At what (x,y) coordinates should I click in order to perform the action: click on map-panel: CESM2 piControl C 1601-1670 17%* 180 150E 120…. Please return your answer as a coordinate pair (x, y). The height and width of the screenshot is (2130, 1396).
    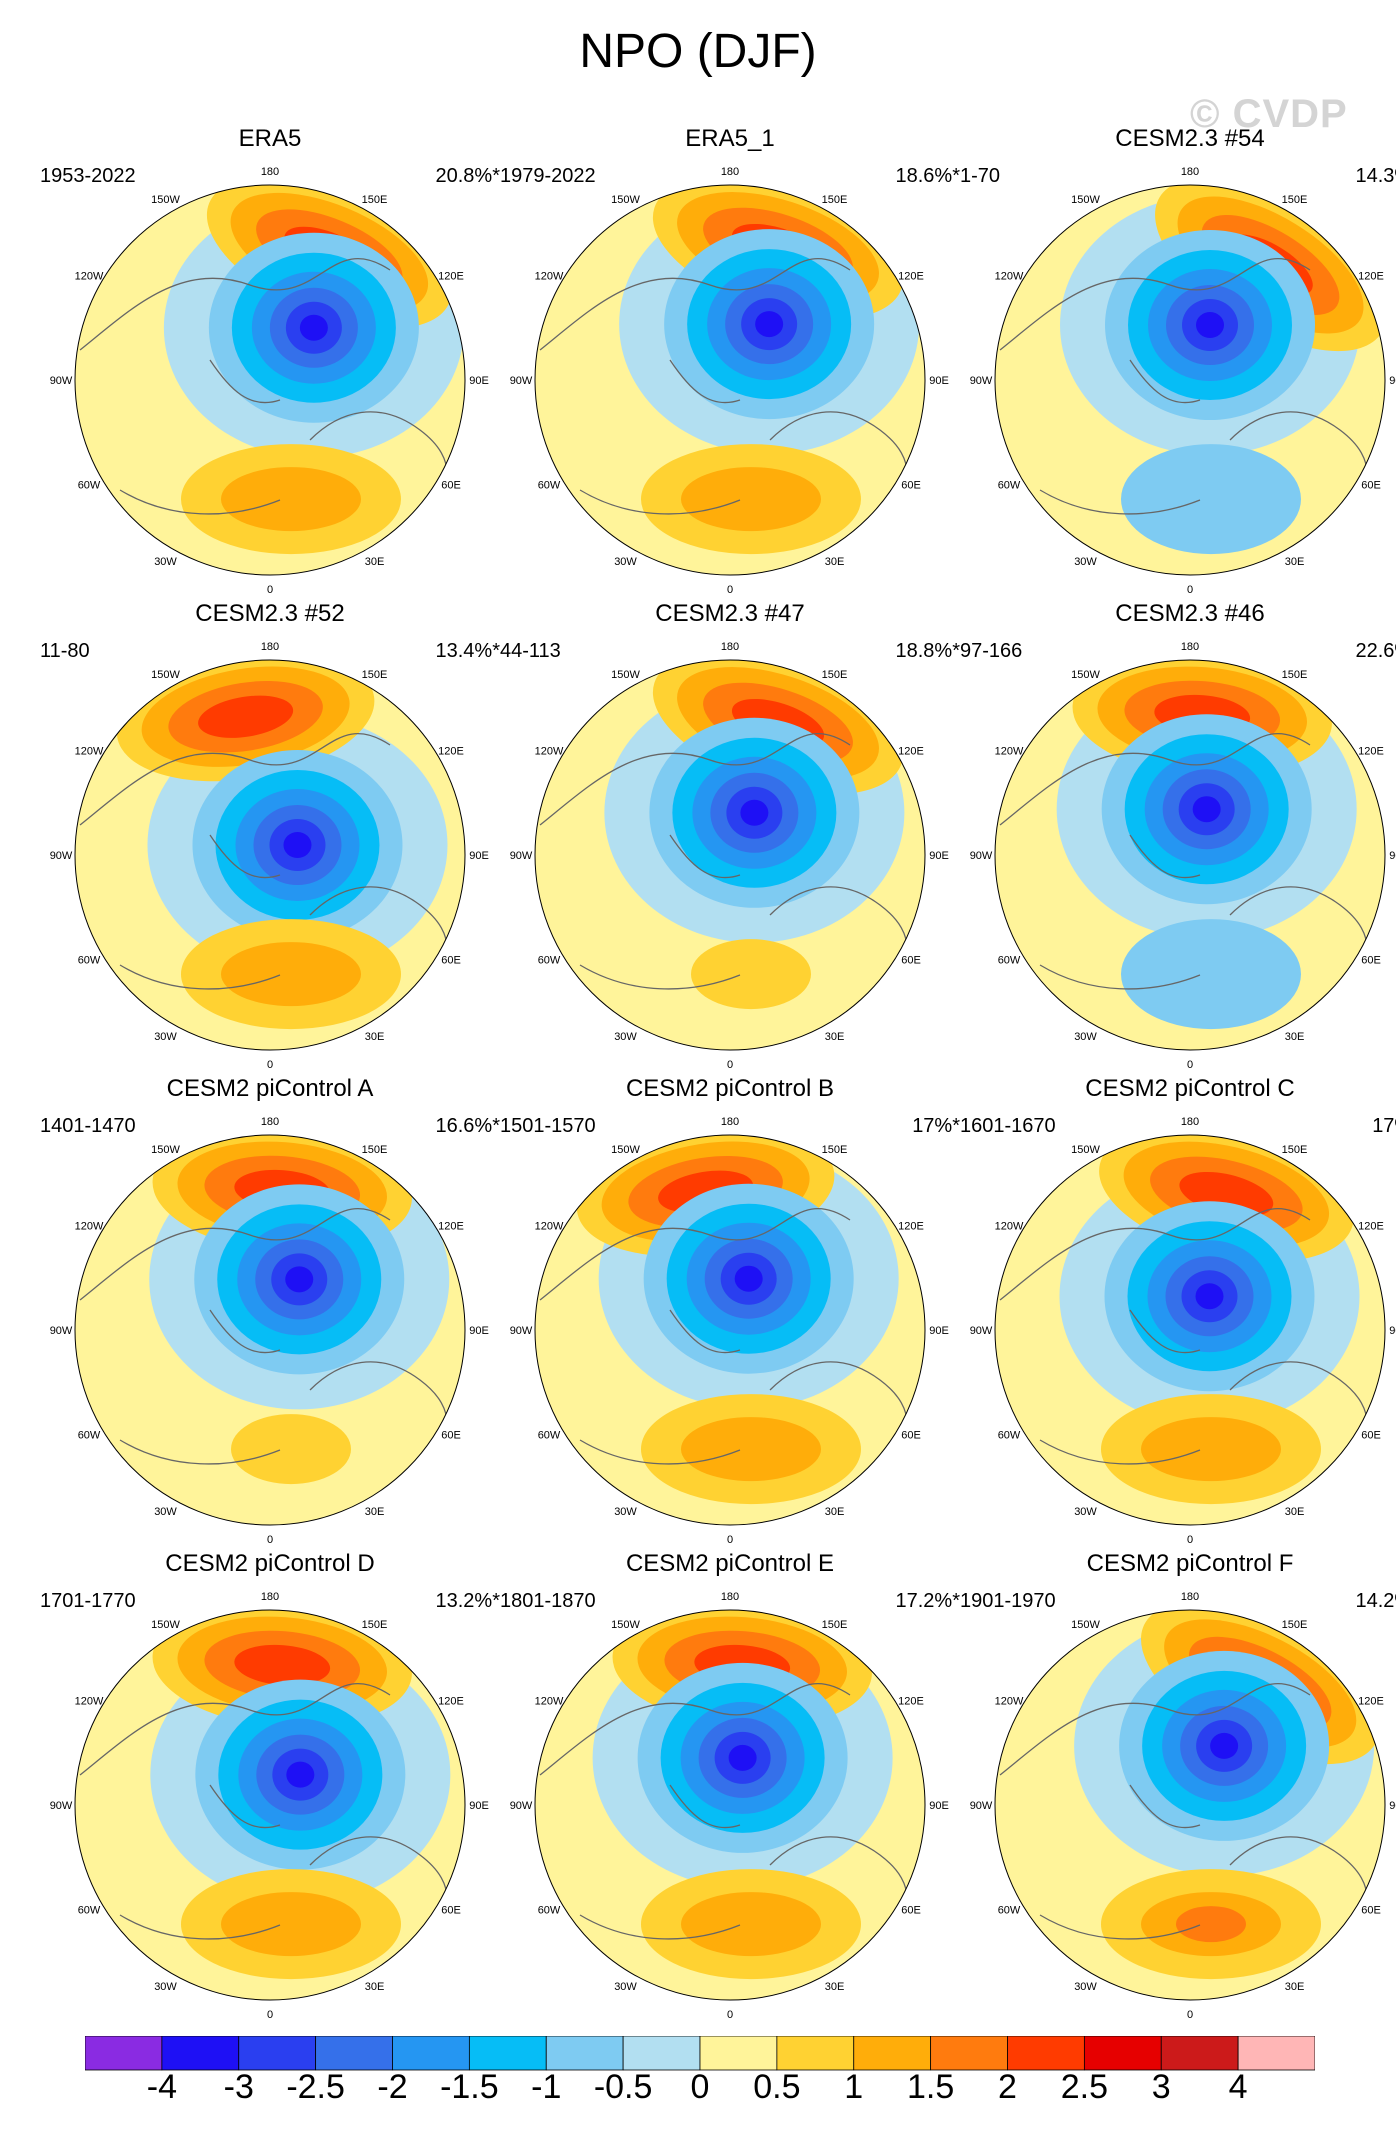
    Looking at the image, I should click on (1178, 1310).